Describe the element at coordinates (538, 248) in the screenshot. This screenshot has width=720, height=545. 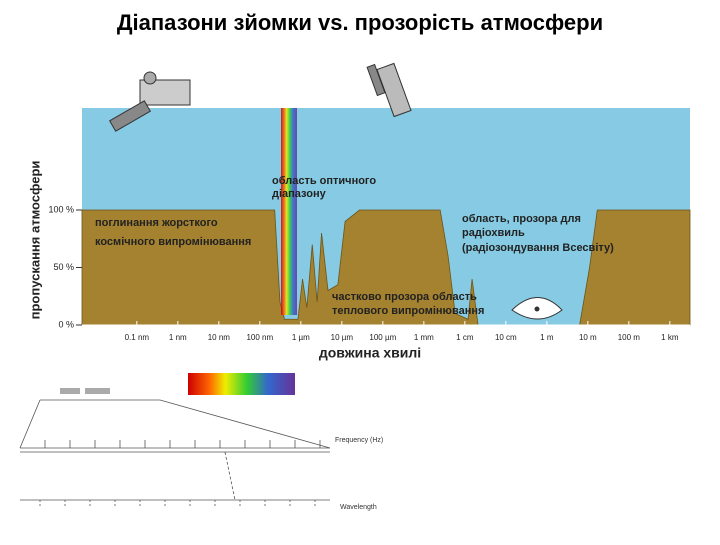
I see `annotation: (радіозондування Всесвіту)` at that location.